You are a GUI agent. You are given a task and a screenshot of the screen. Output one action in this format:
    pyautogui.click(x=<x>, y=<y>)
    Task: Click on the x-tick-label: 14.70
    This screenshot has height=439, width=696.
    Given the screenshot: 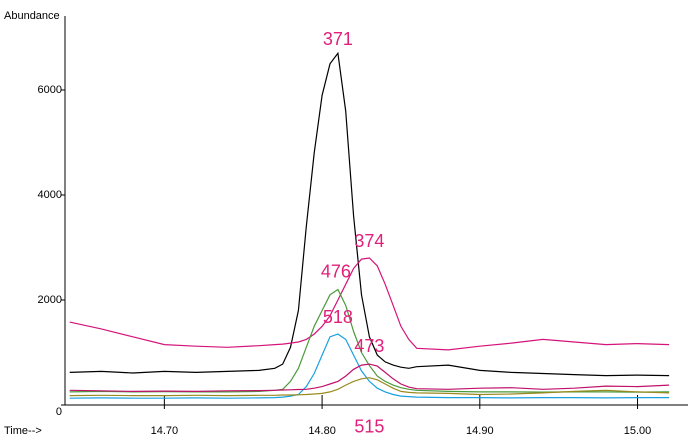 What is the action you would take?
    pyautogui.click(x=165, y=431)
    